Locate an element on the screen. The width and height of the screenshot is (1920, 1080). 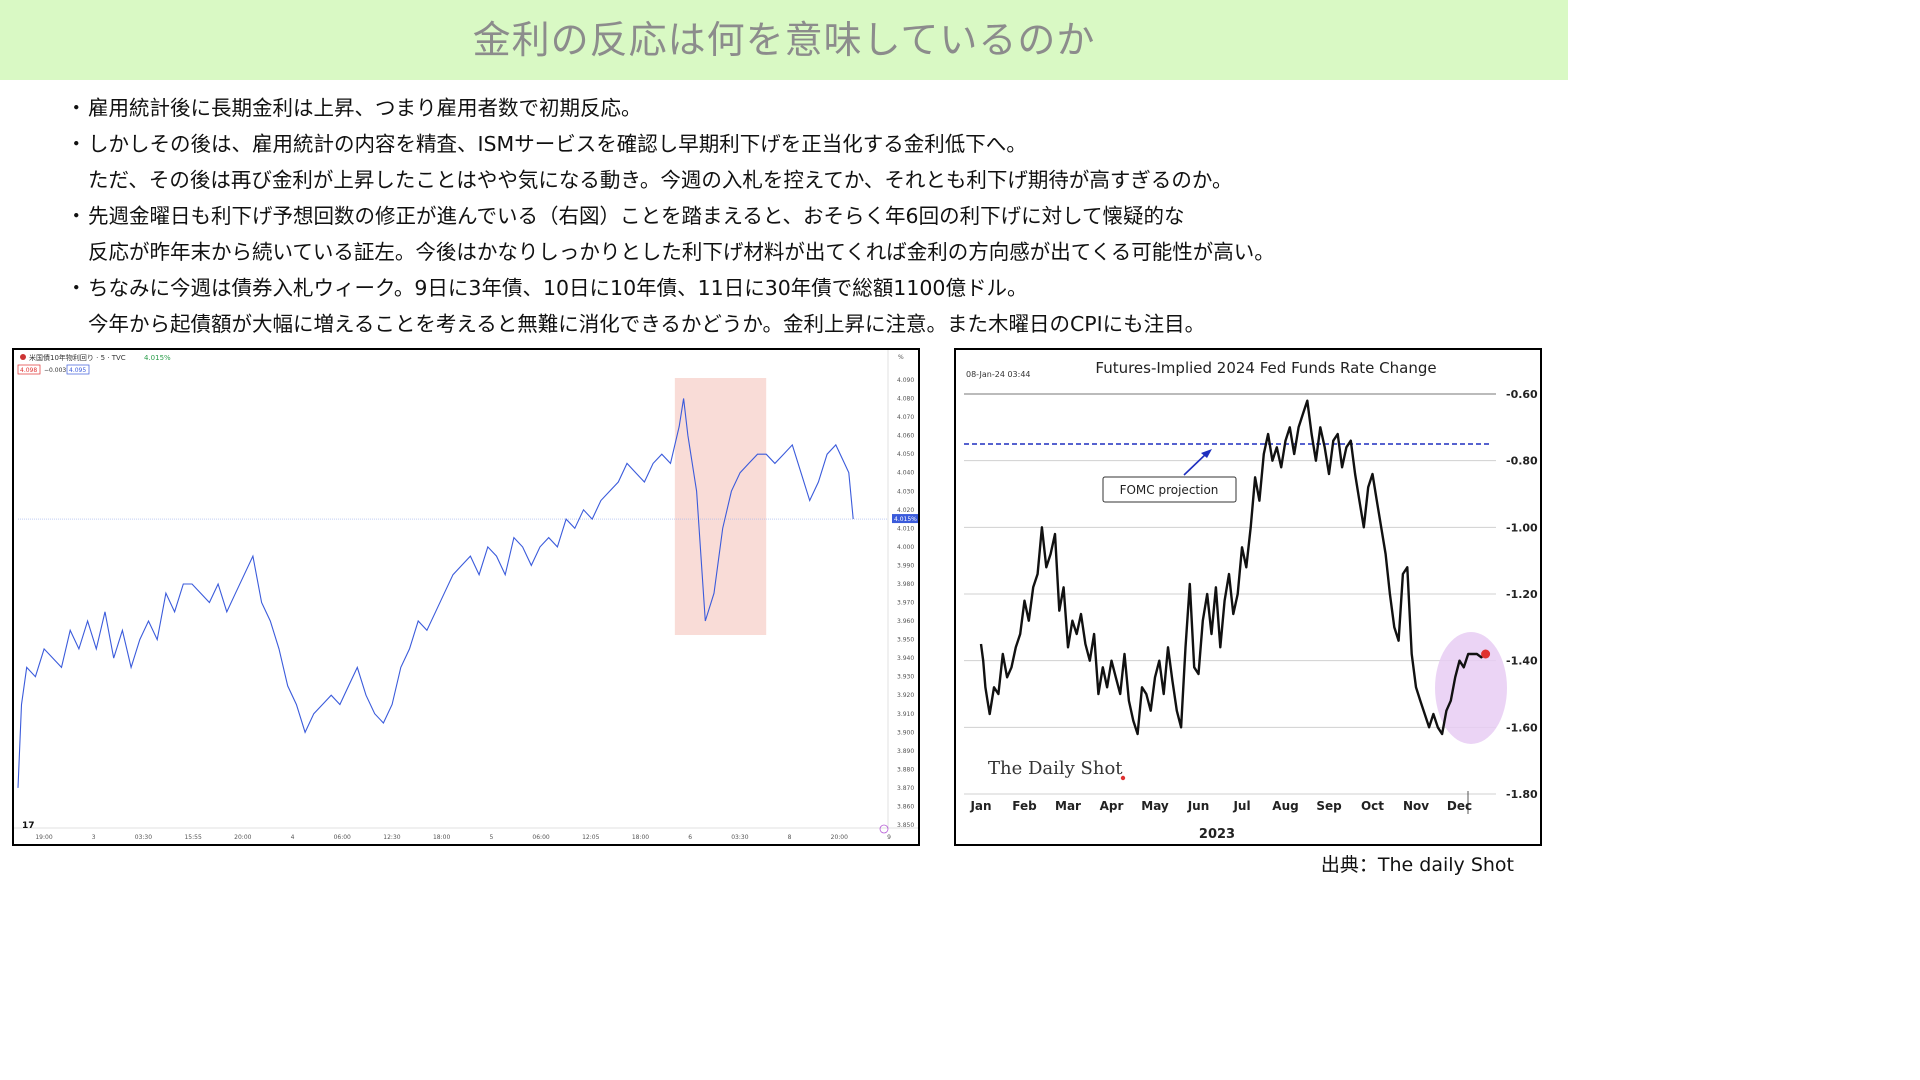
x-axis-label: 2023 is located at coordinates (1217, 834).